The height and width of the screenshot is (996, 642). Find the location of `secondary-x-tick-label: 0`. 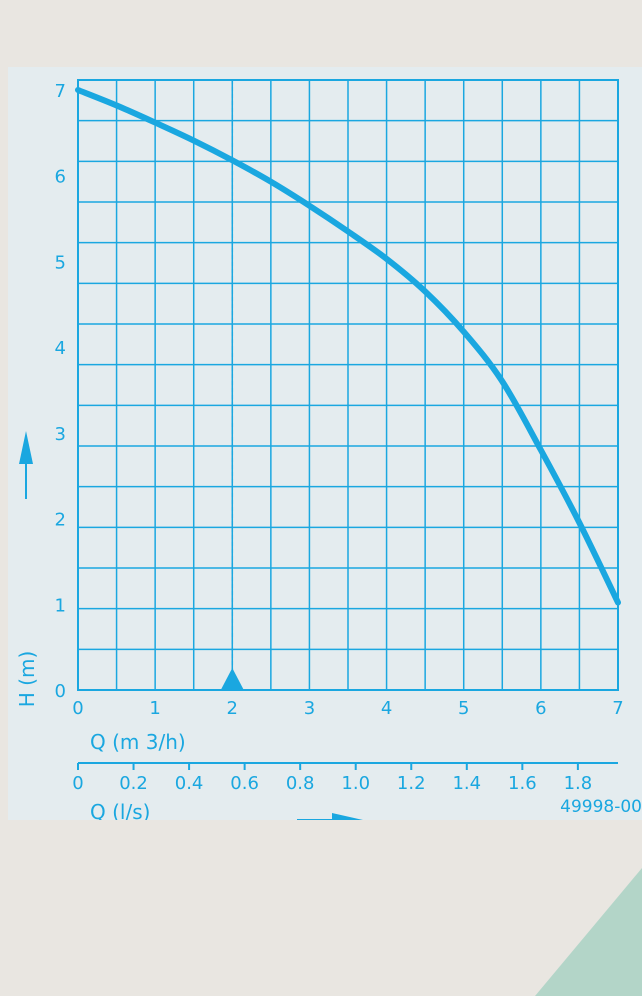

secondary-x-tick-label: 0 is located at coordinates (77, 783).